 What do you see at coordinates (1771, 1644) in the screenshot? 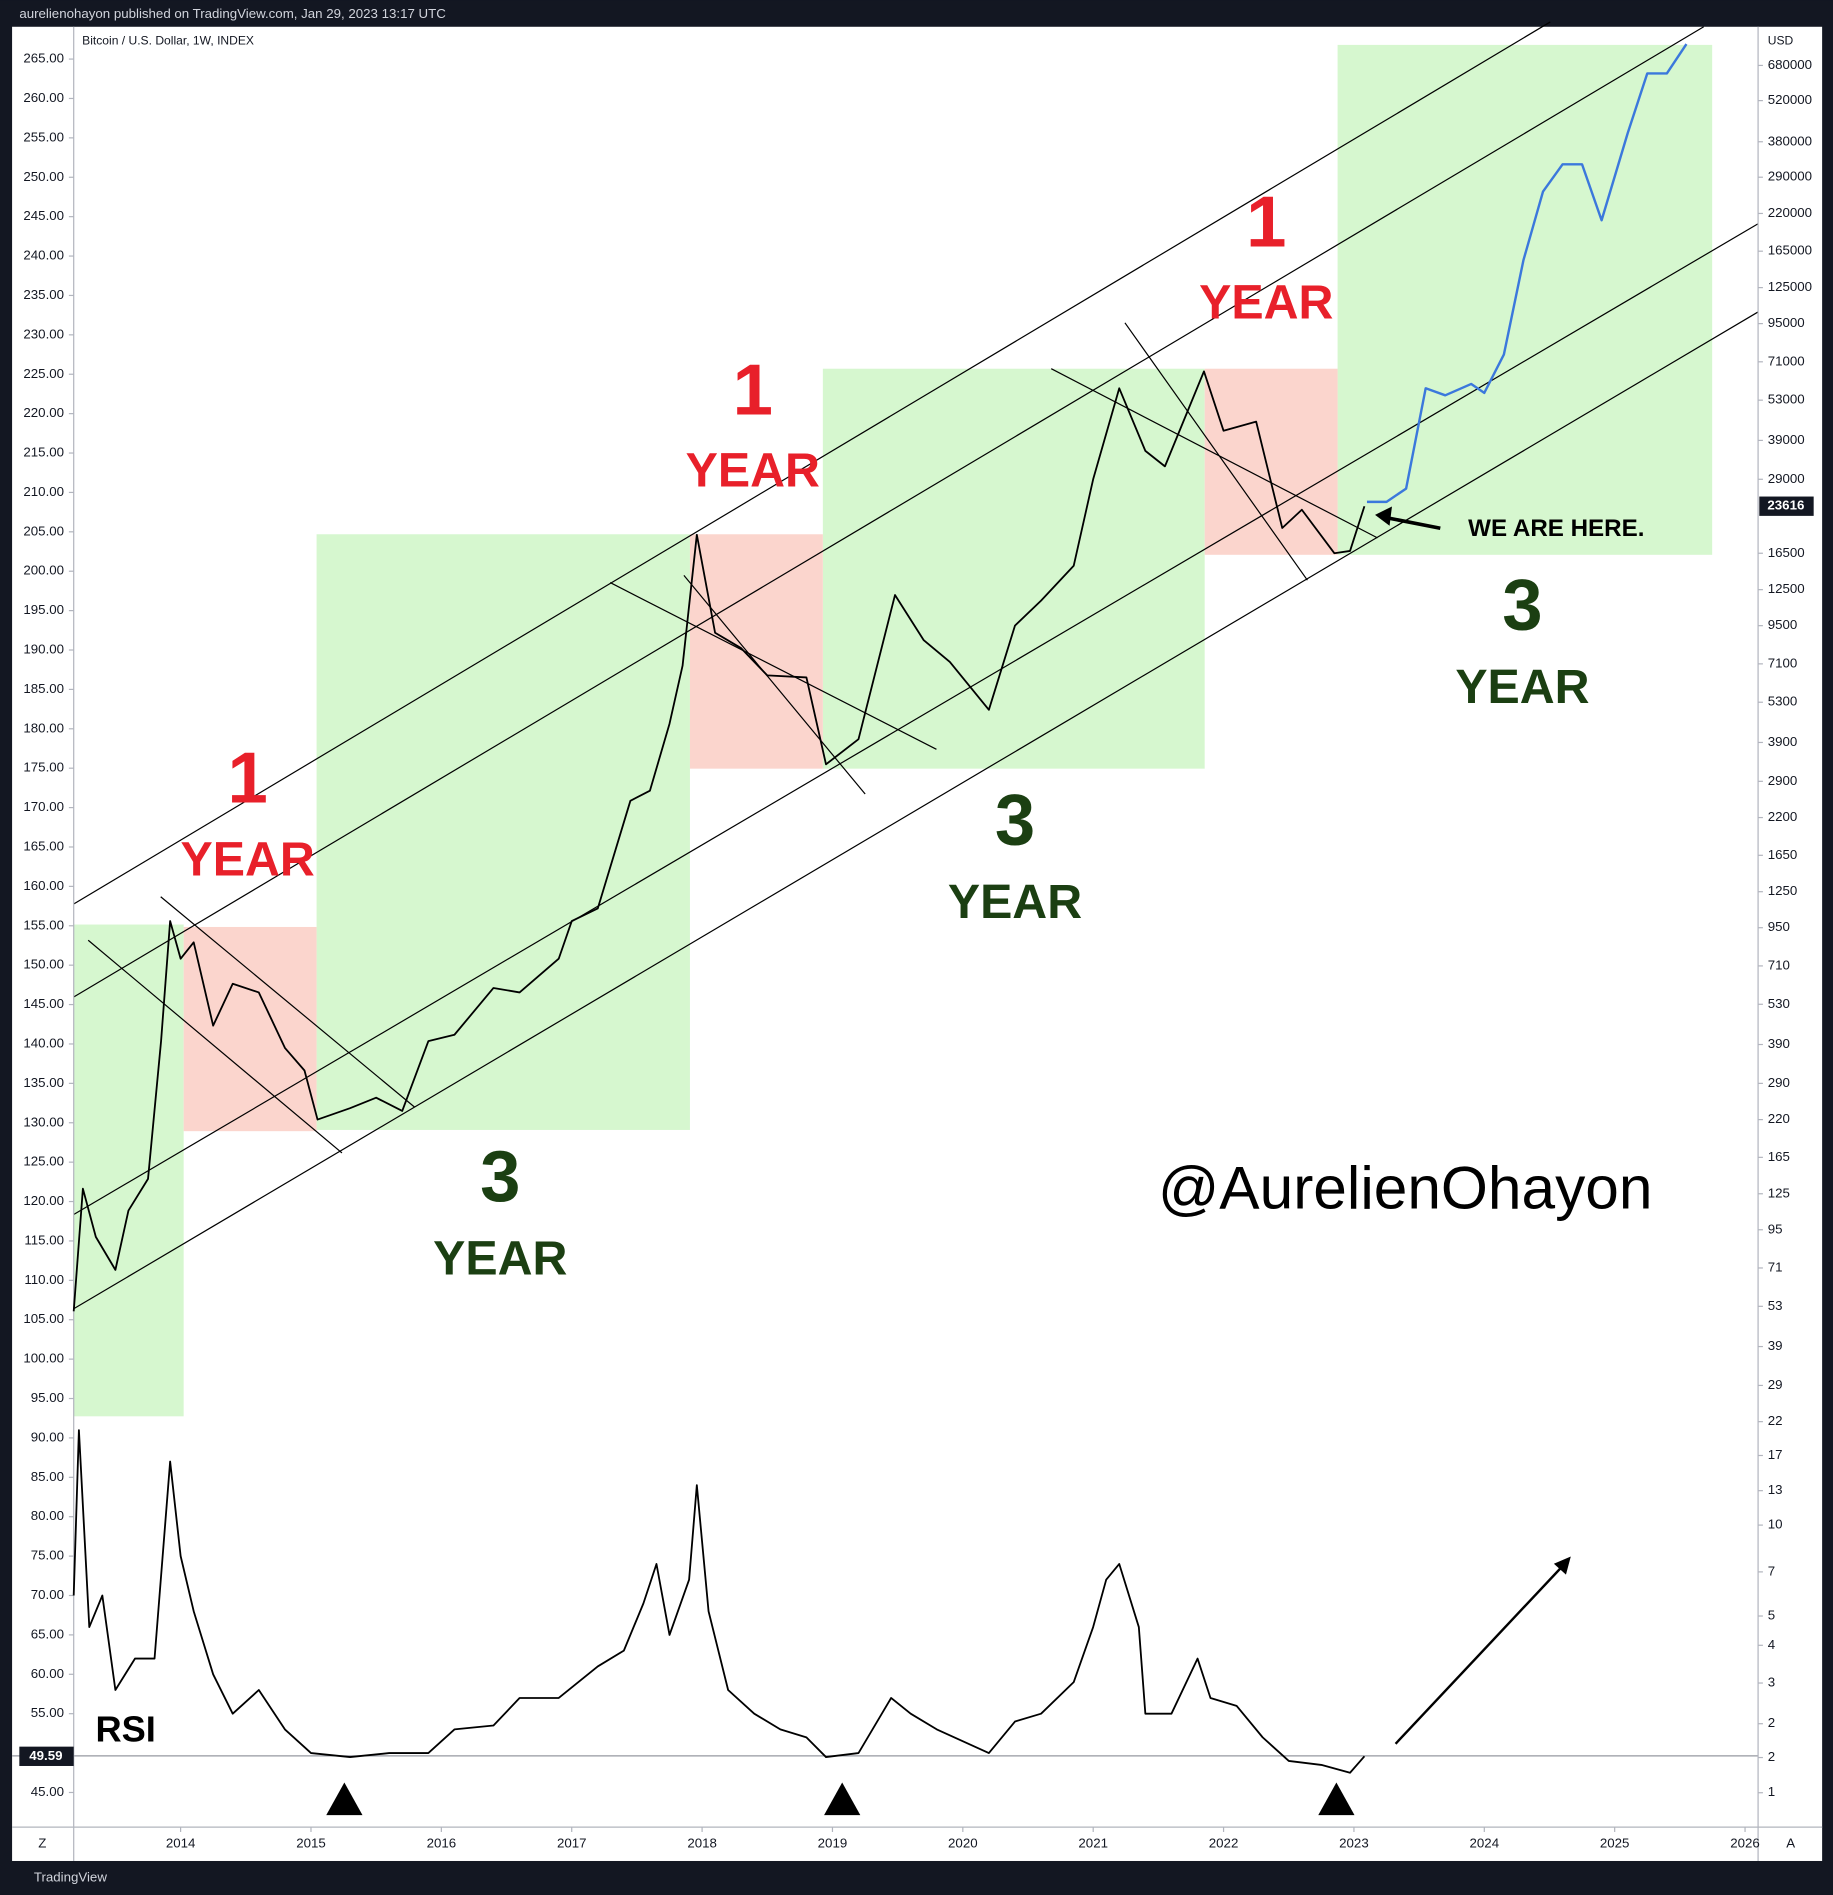
I see `y2-tick-label: 4` at bounding box center [1771, 1644].